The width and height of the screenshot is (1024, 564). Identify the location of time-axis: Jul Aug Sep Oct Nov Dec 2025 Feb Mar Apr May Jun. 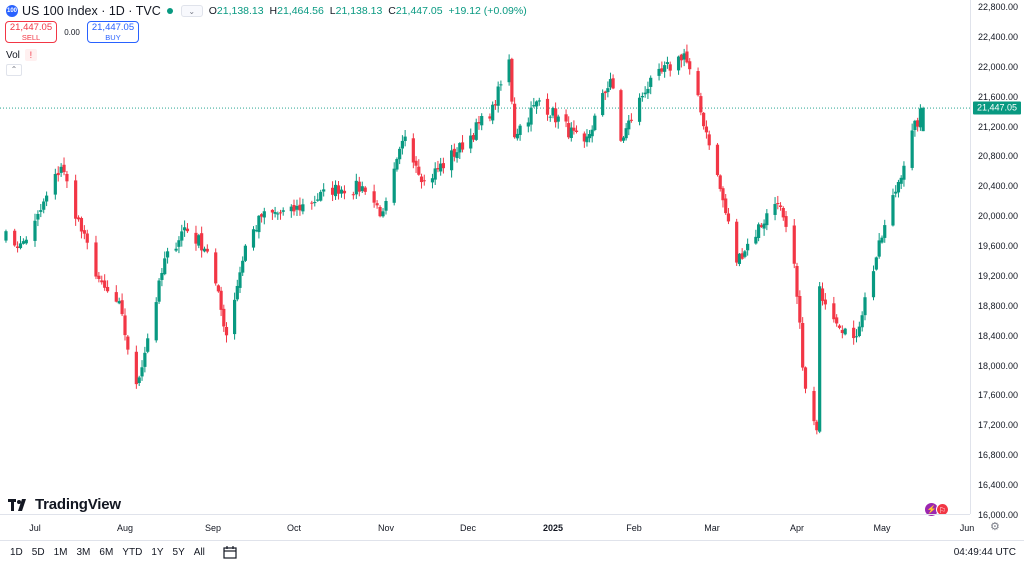
(487, 527).